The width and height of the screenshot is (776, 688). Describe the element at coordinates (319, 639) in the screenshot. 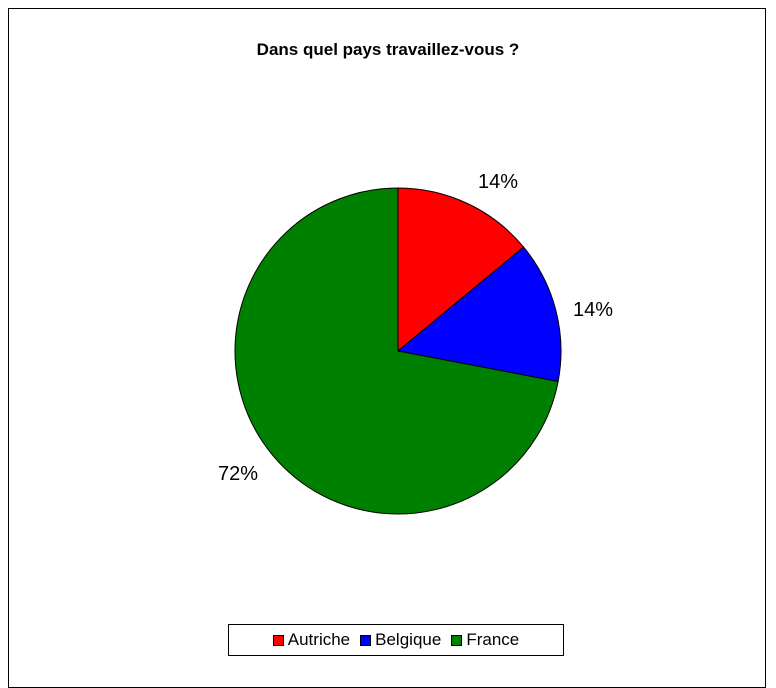

I see `legend-label-autriche: Autriche` at that location.